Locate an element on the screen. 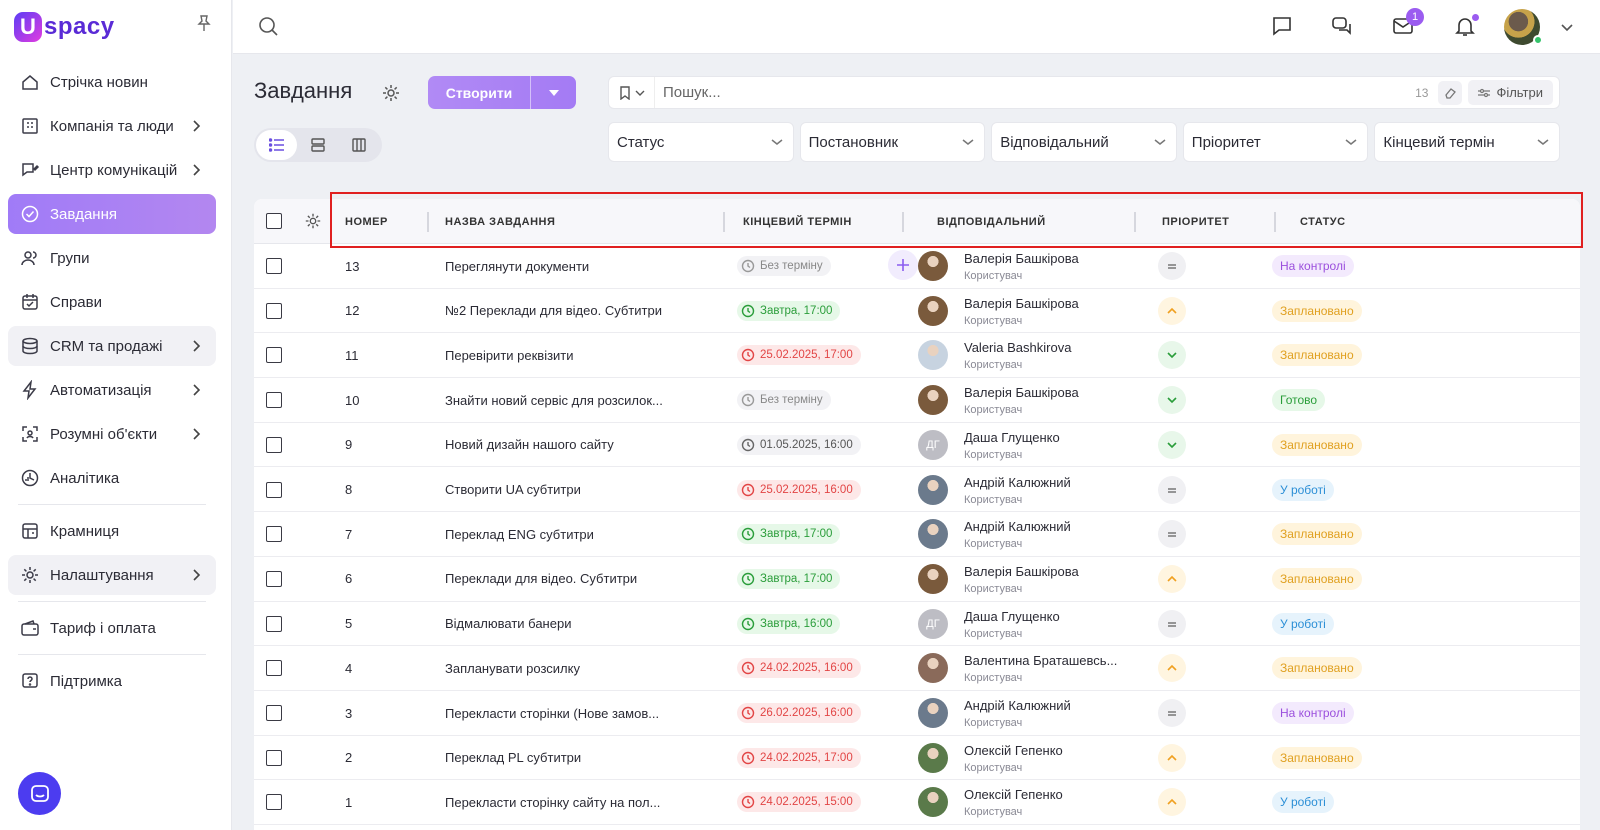 This screenshot has width=1600, height=830. filters-button: Фільтри is located at coordinates (1510, 92).